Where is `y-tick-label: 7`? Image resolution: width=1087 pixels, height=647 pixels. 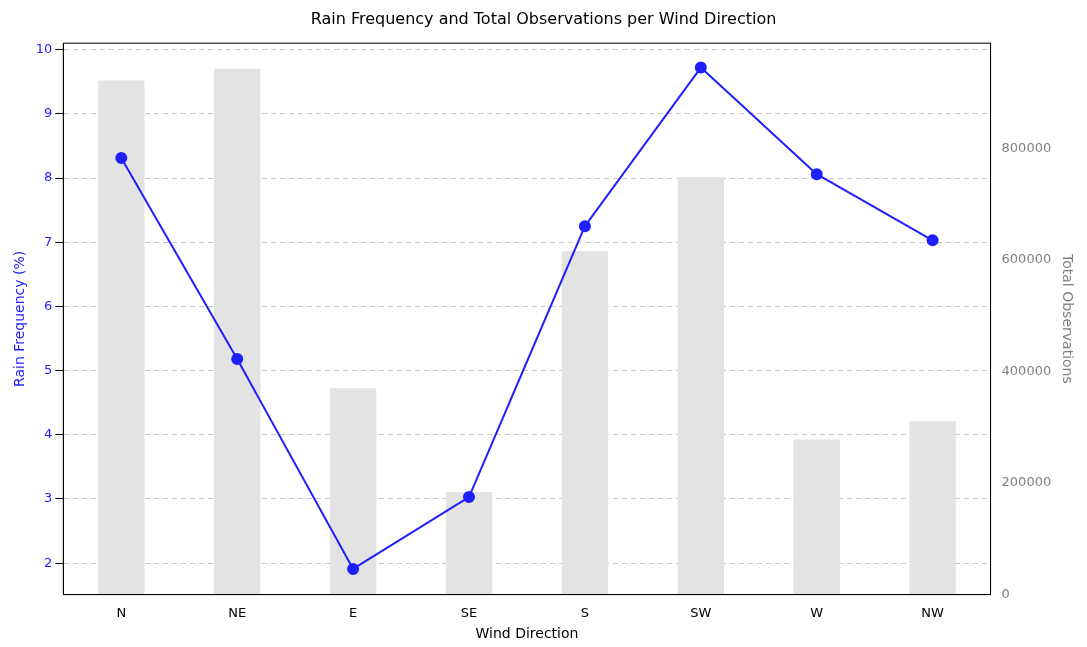 y-tick-label: 7 is located at coordinates (48, 241).